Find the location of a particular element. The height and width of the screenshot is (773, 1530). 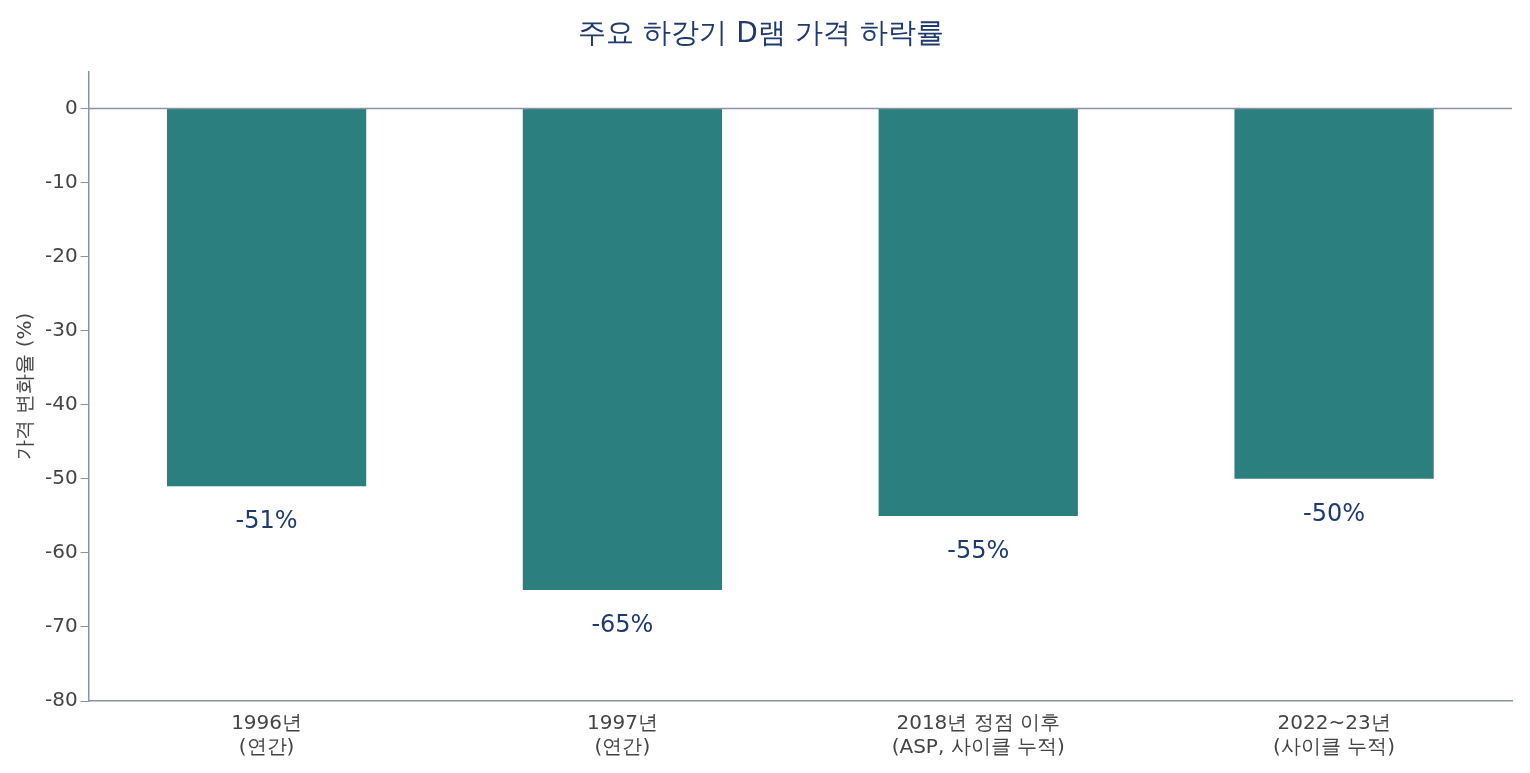

x-tick-label: 1996년 (연간) is located at coordinates (267, 734).